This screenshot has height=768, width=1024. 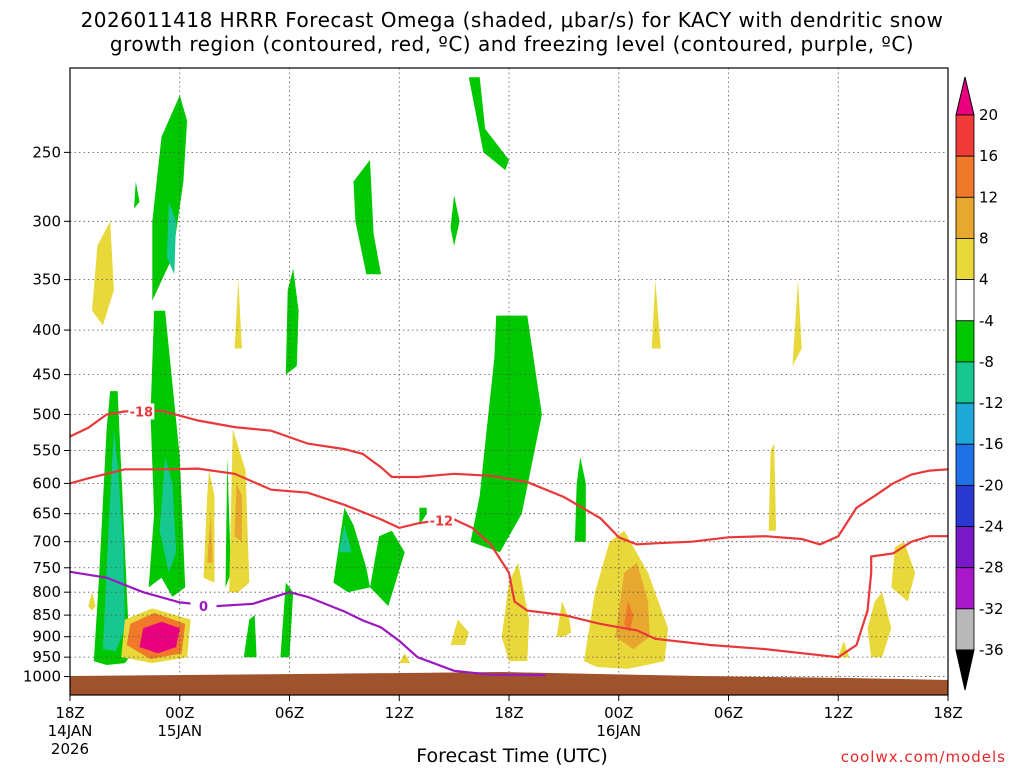 I want to click on y-tick-label-7: 600, so click(x=46, y=483).